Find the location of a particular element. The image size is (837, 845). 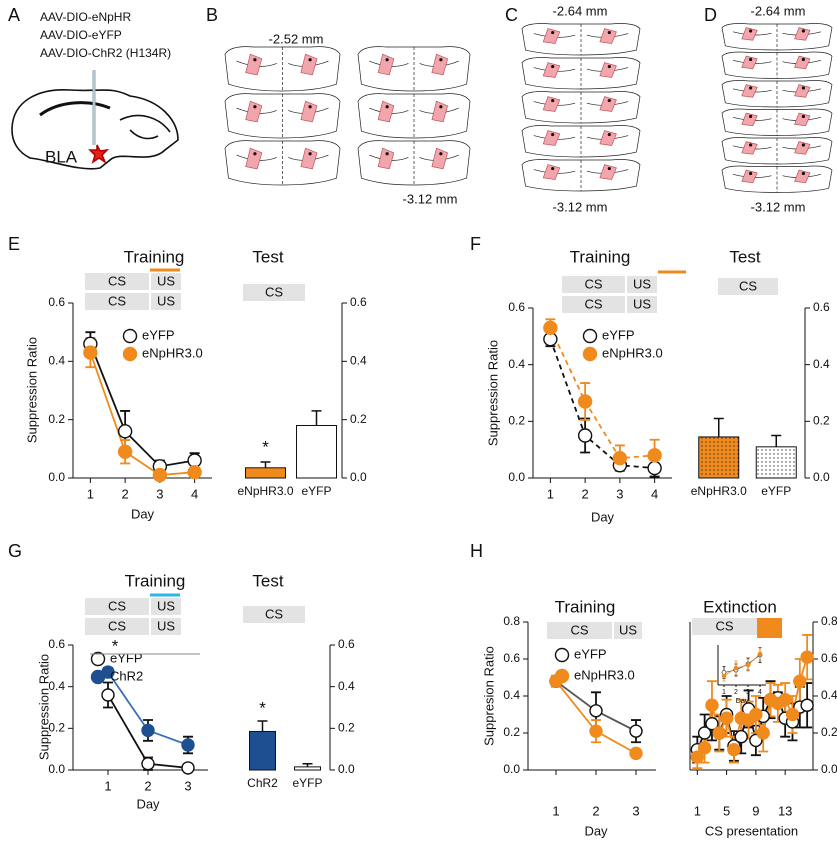

atlas-coordinate: -2.64 mm is located at coordinates (778, 10).